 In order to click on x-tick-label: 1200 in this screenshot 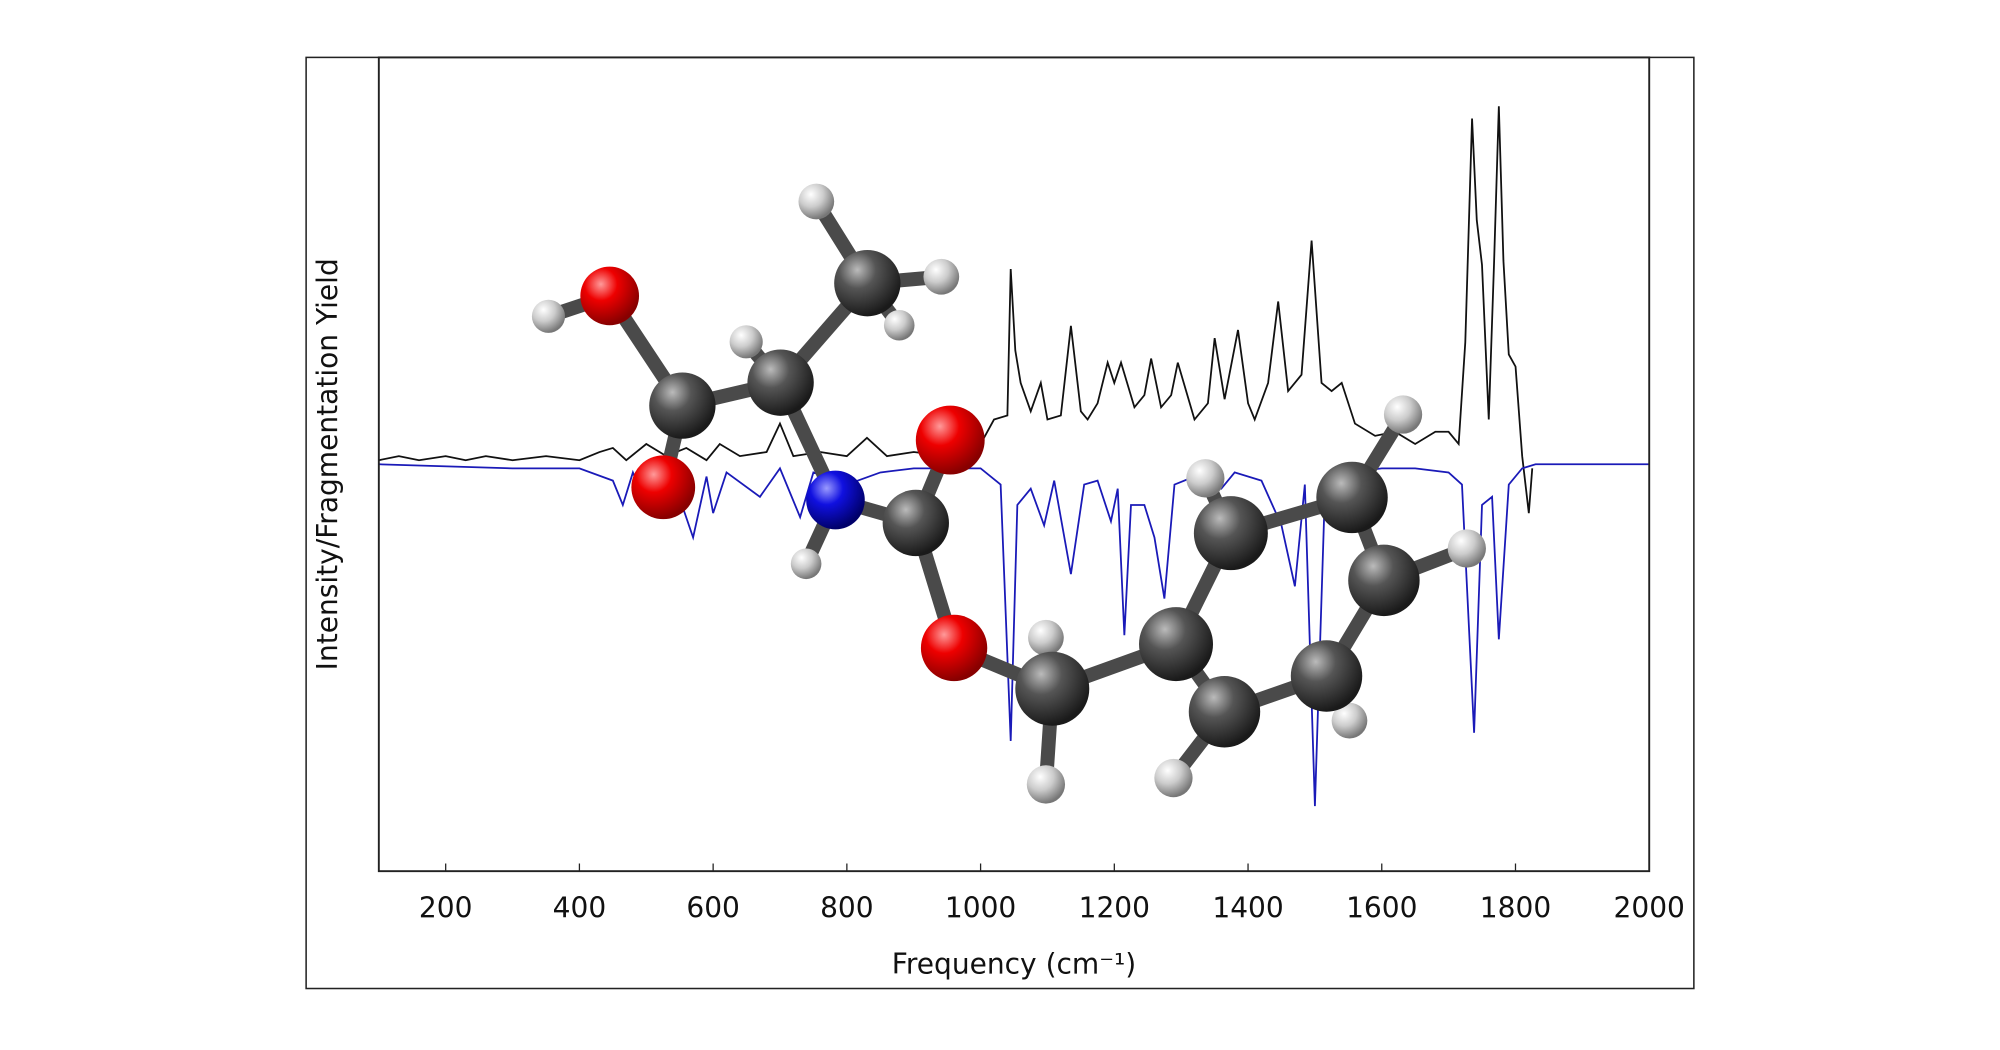, I will do `click(1114, 907)`.